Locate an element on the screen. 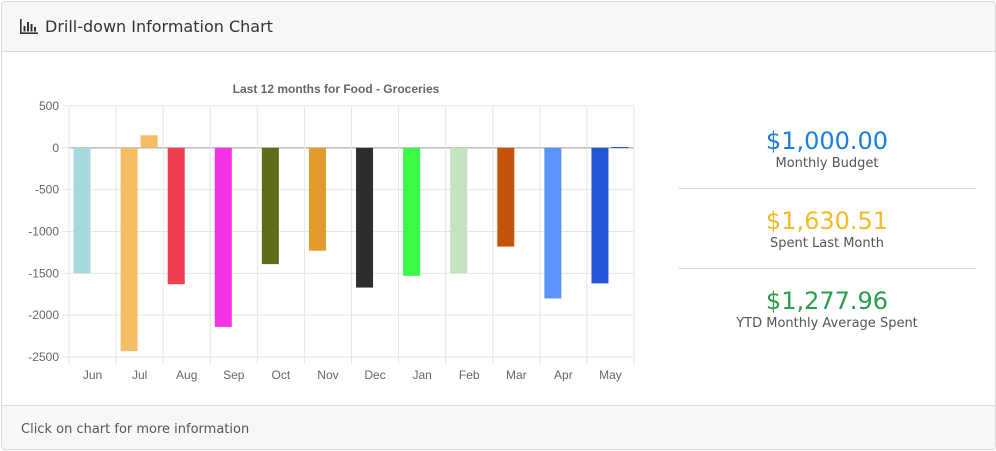 The width and height of the screenshot is (996, 451). bar-nov is located at coordinates (317, 199).